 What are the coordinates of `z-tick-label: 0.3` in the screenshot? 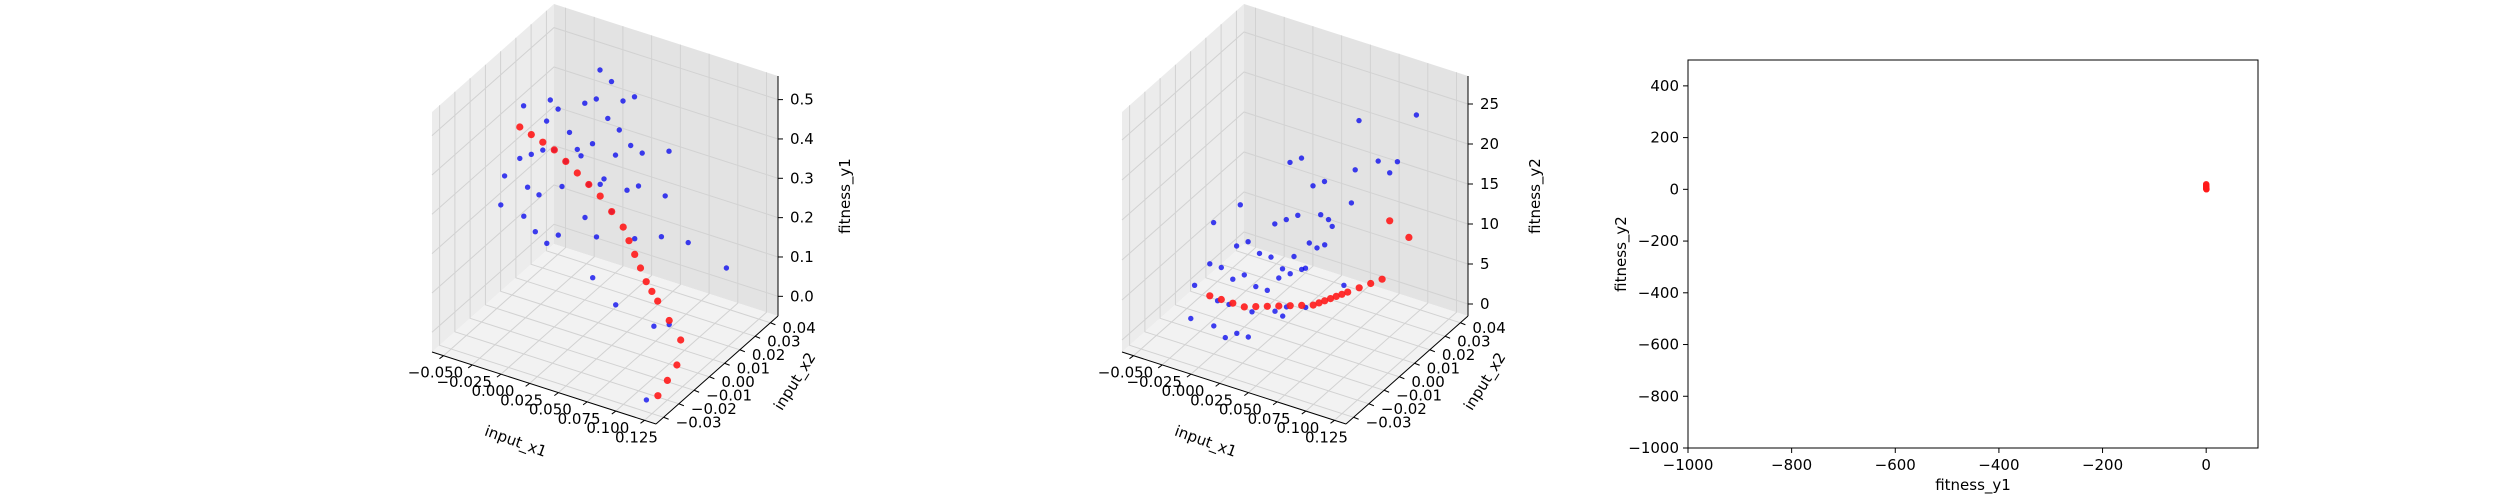 It's located at (802, 178).